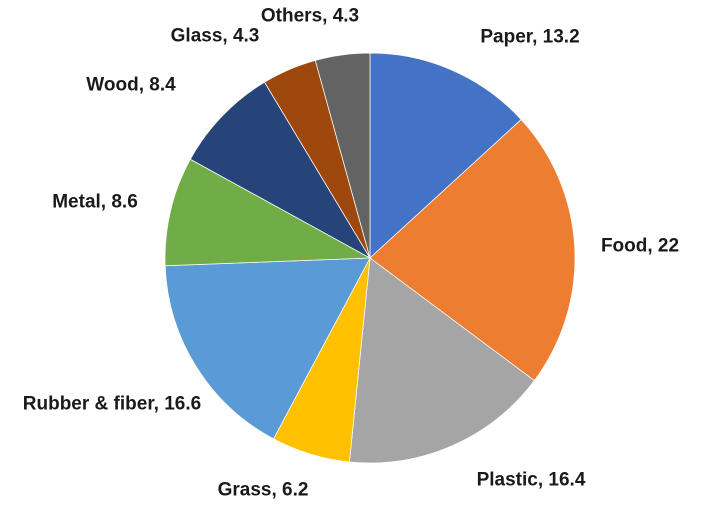 The height and width of the screenshot is (509, 702). Describe the element at coordinates (442, 360) in the screenshot. I see `pie-slice-plastic` at that location.